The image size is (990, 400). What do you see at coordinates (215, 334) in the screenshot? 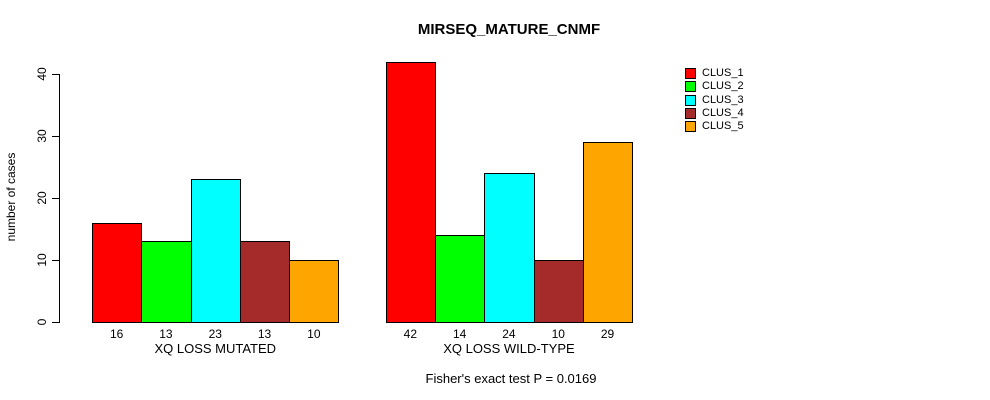
I see `bar-value-label: 23` at bounding box center [215, 334].